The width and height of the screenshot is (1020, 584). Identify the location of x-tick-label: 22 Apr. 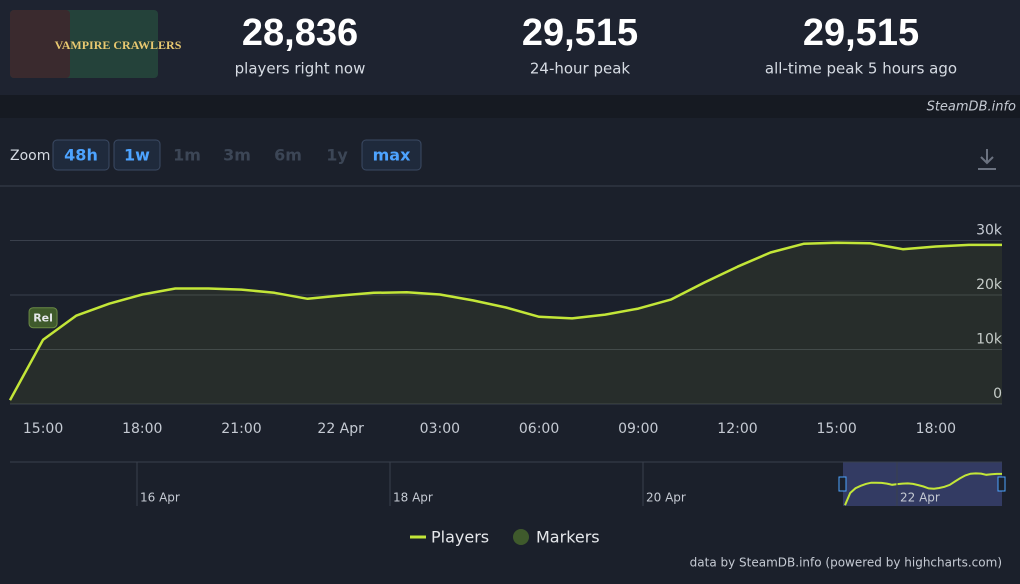
(340, 429).